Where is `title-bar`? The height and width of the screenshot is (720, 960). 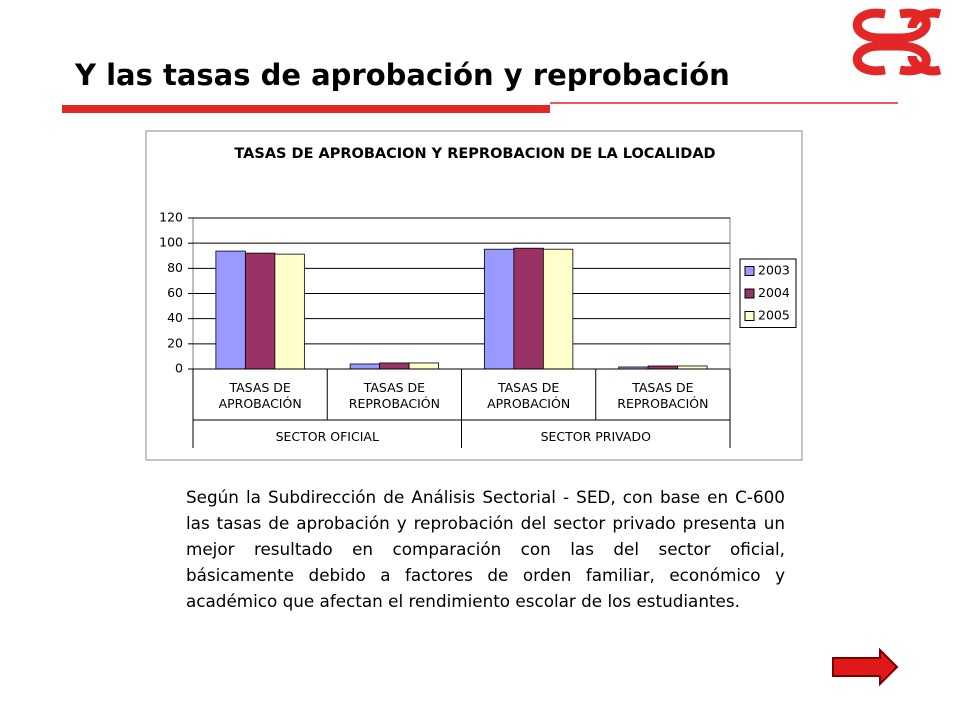 title-bar is located at coordinates (306, 109).